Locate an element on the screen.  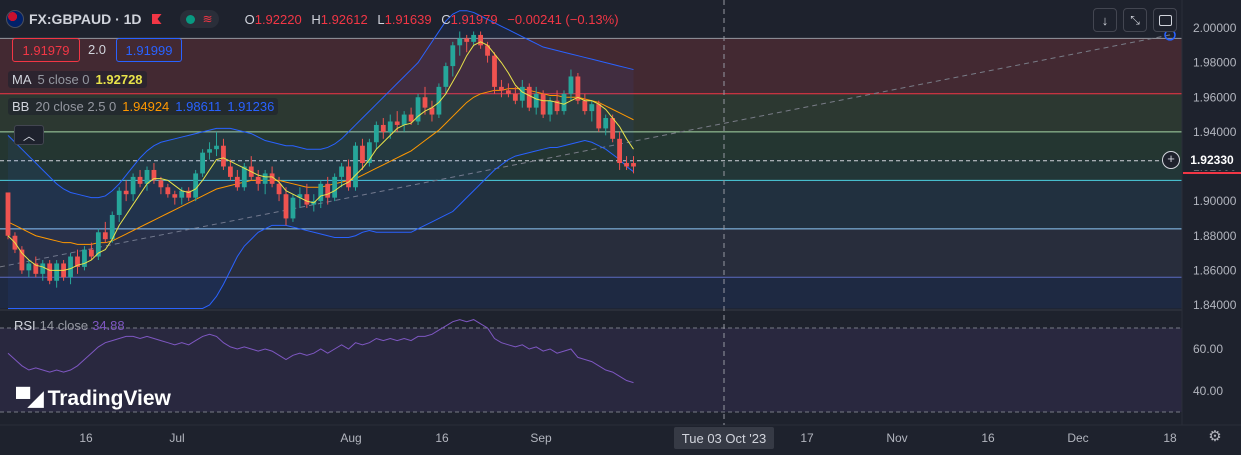
buy-button: 1.91999 is located at coordinates (149, 50).